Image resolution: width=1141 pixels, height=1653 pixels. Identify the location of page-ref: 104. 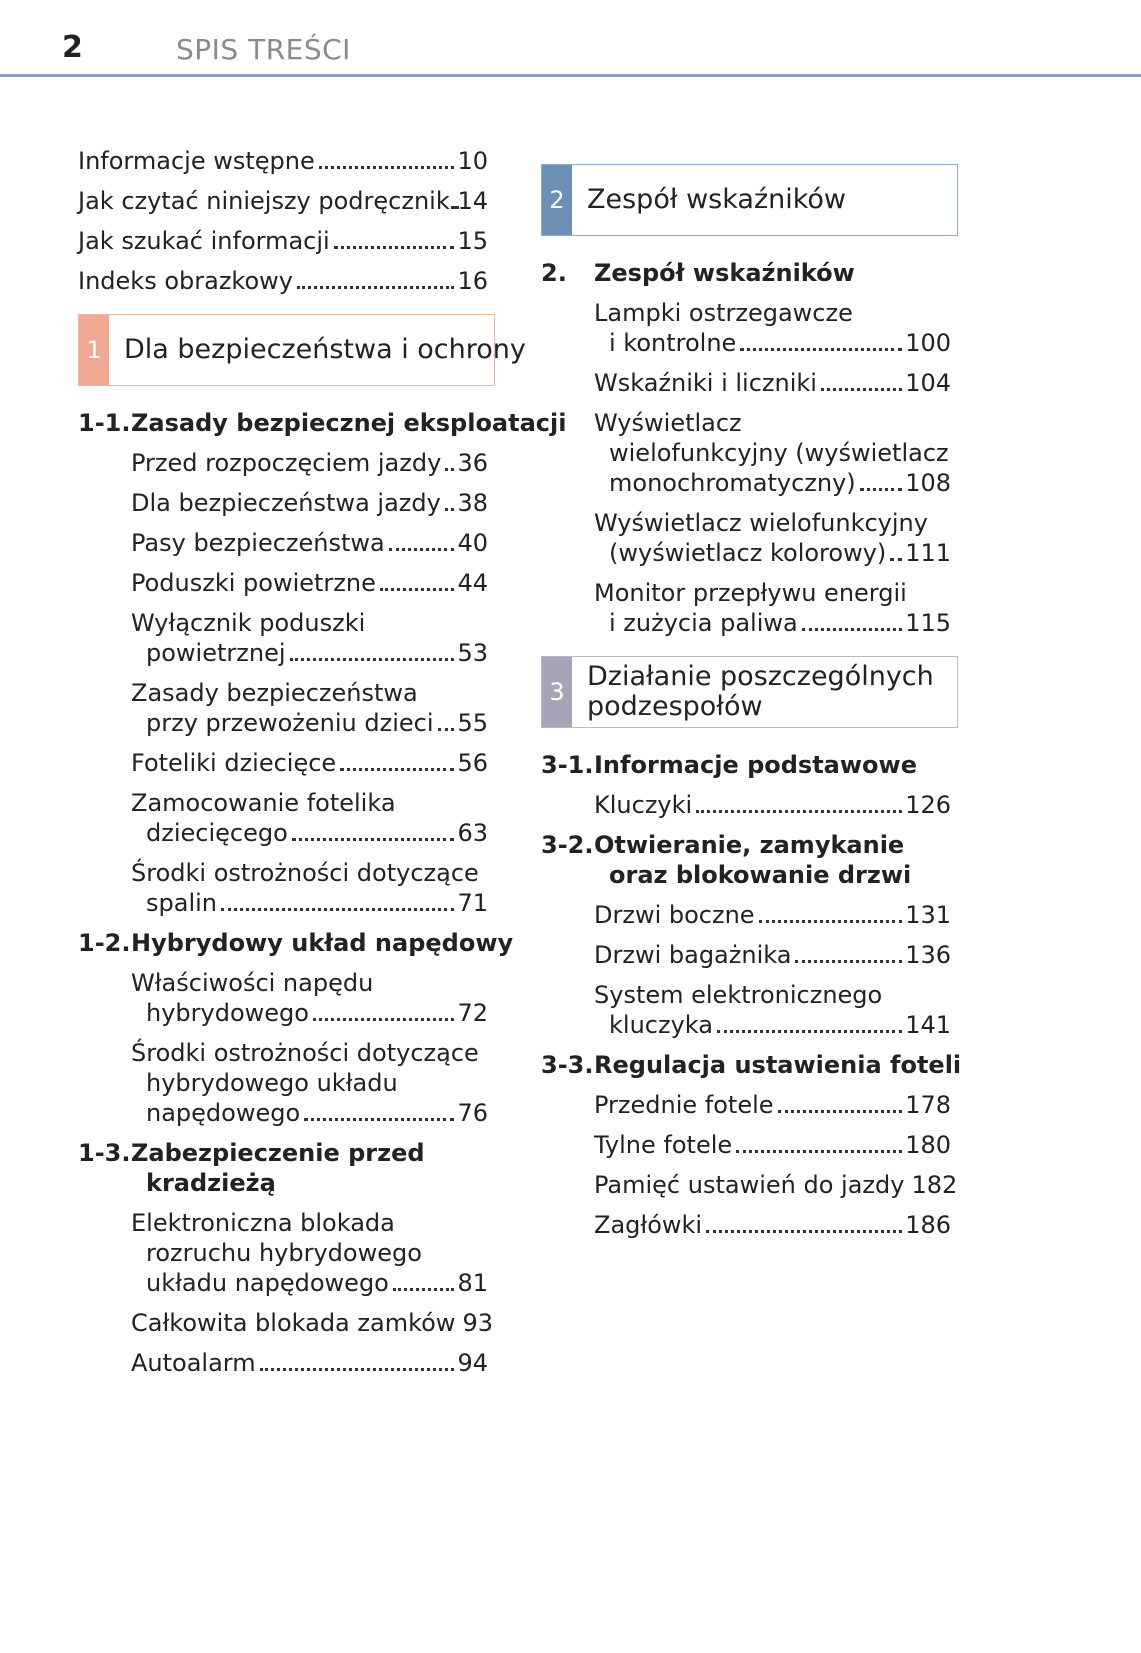
(928, 383).